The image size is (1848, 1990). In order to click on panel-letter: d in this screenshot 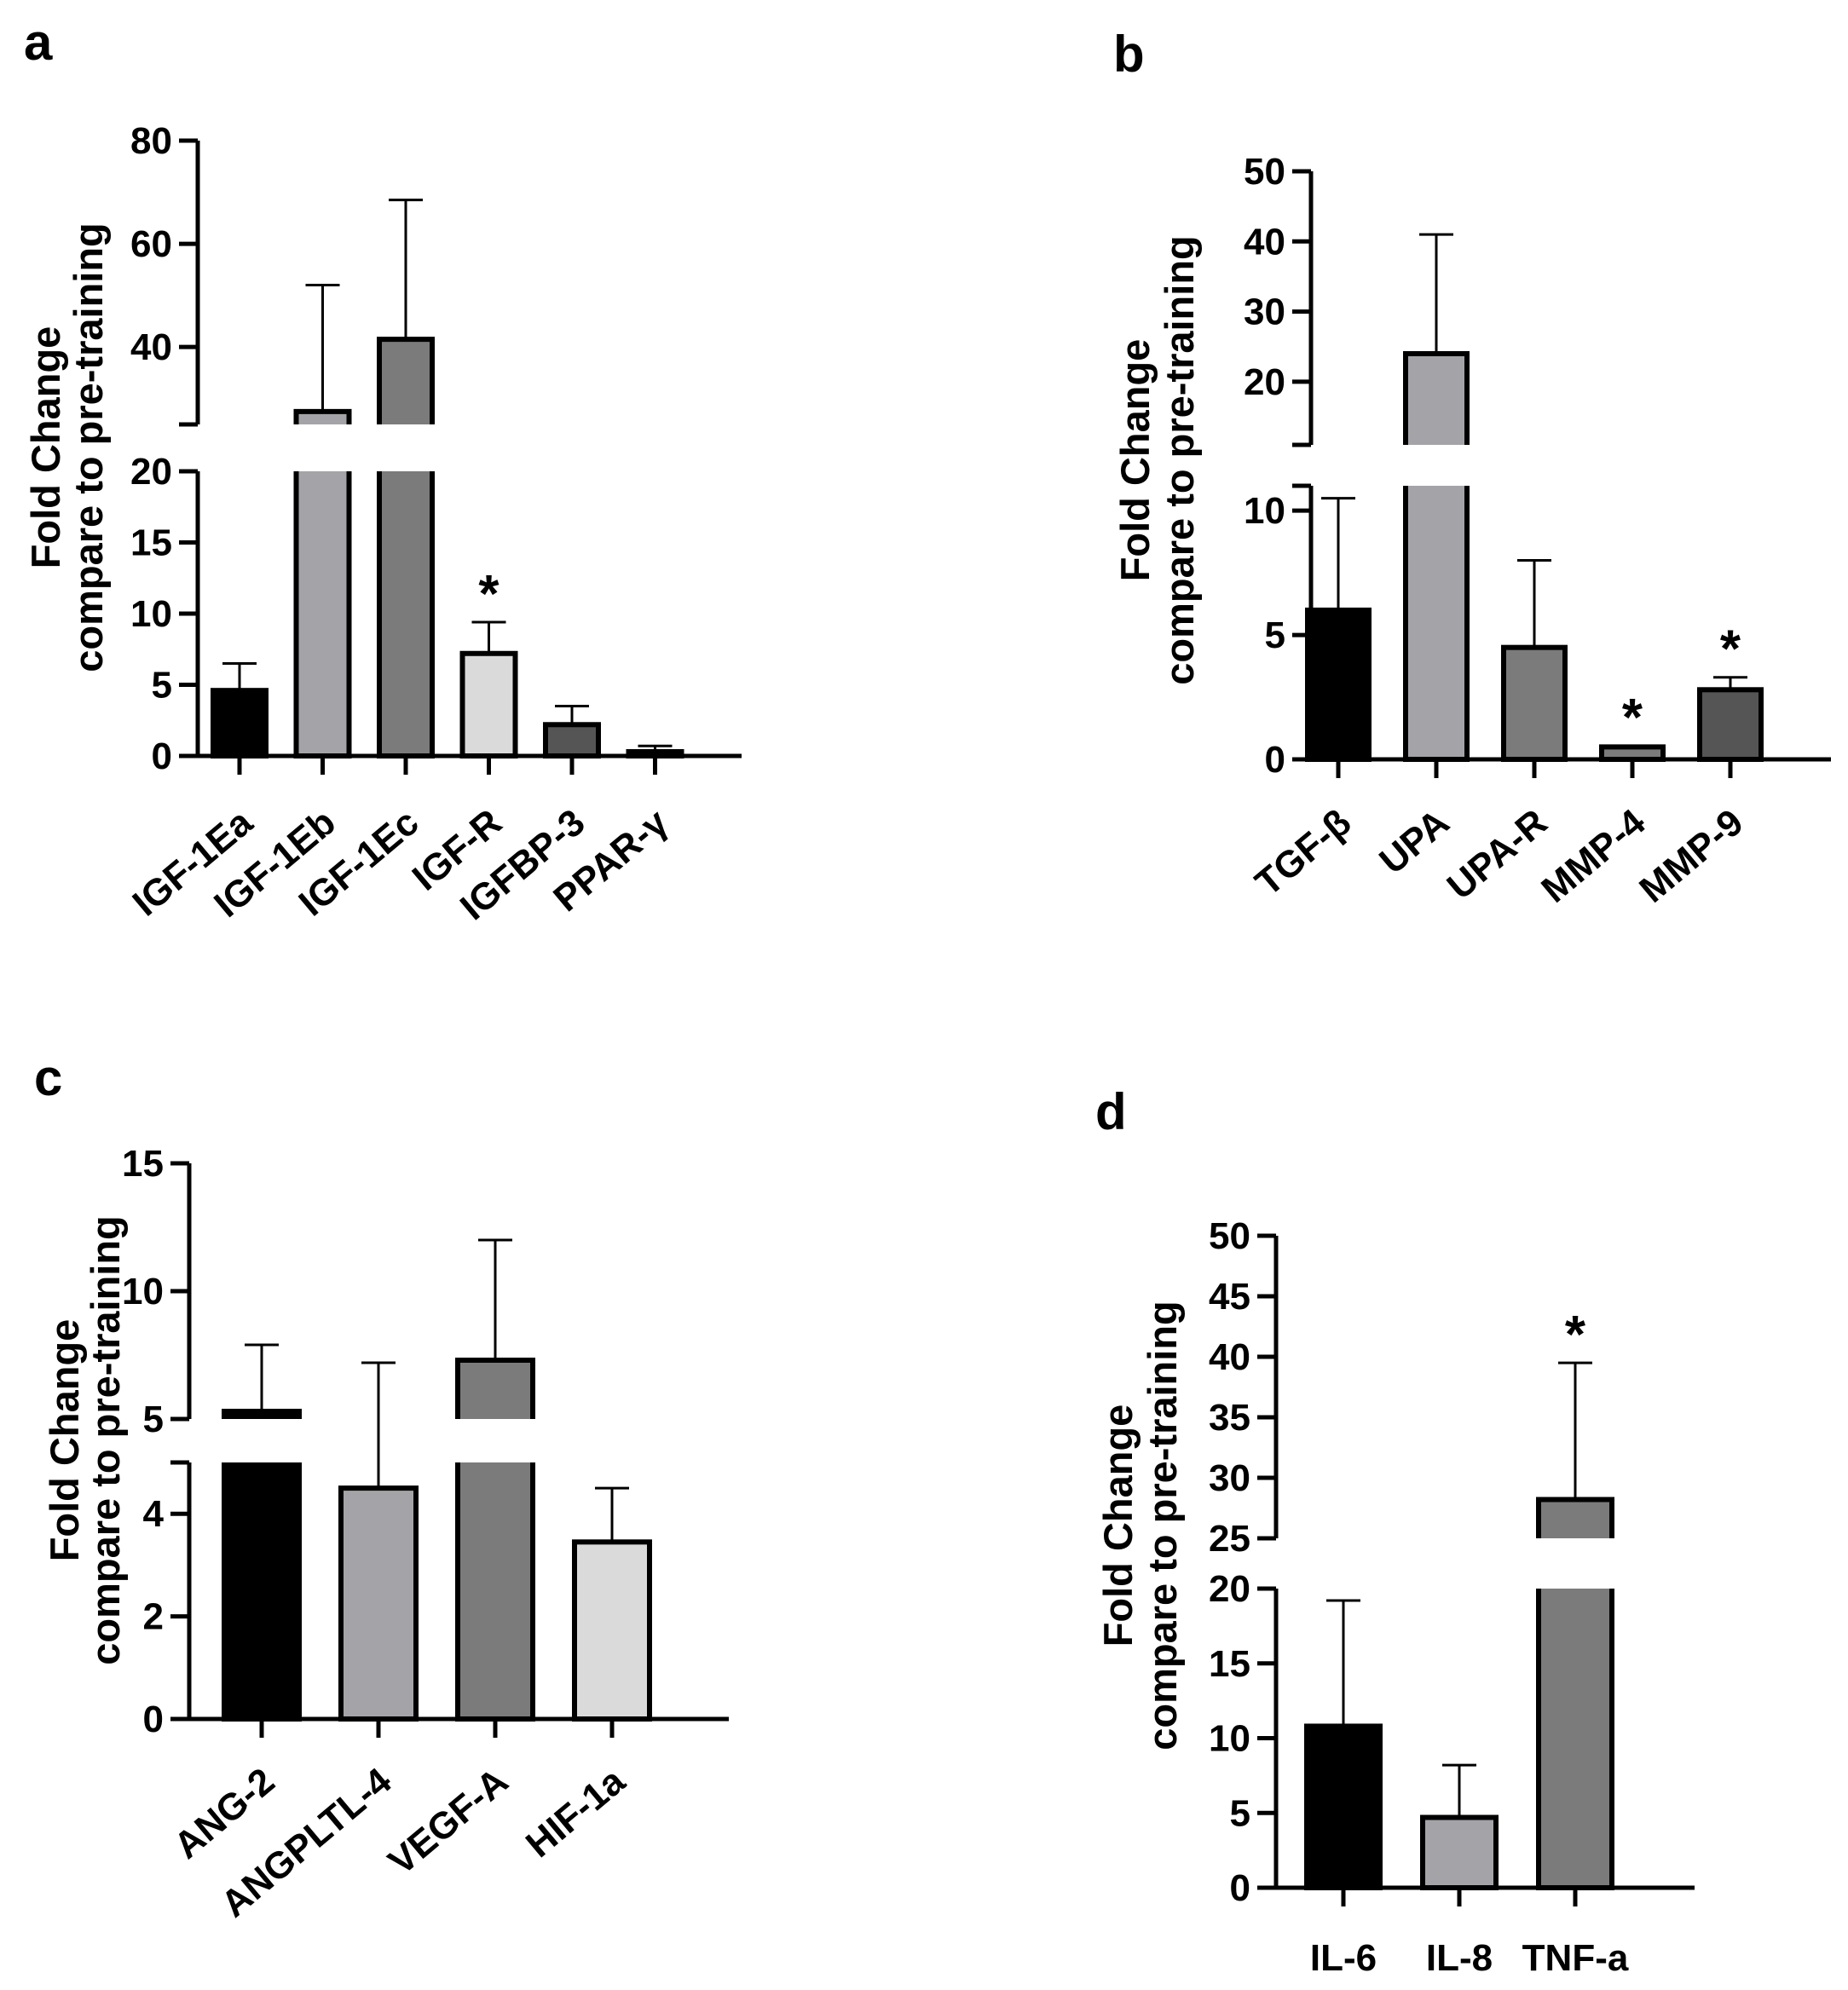, I will do `click(1111, 1111)`.